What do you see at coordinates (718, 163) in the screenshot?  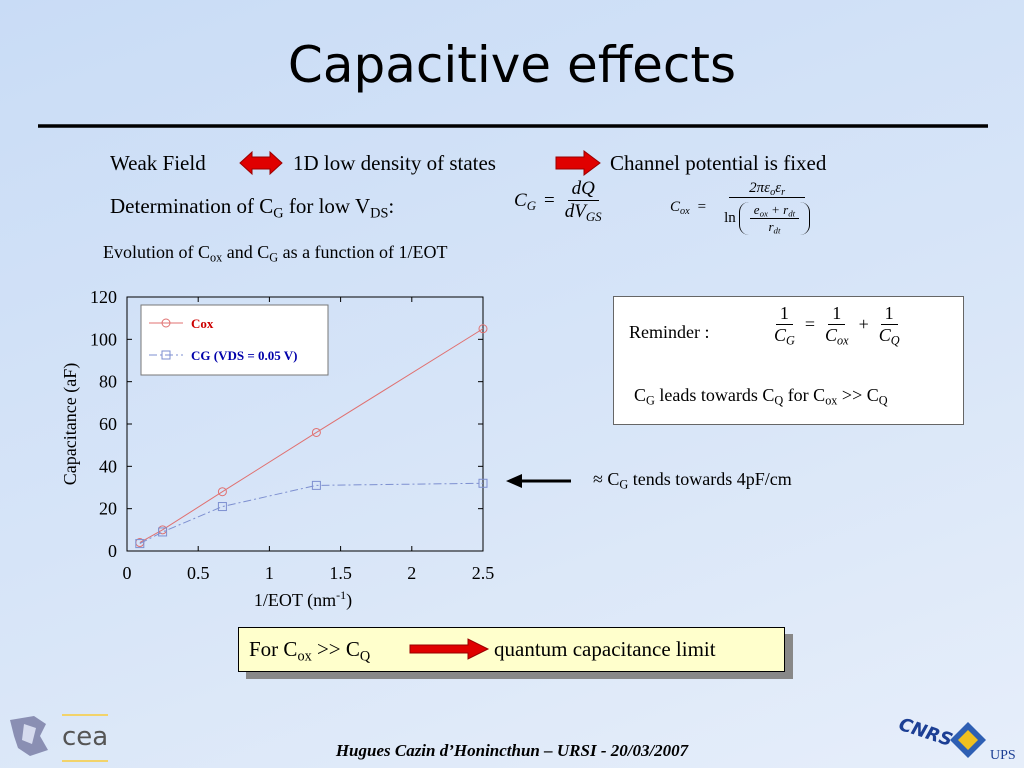 I see `channel-potential: Channel potential is fixed` at bounding box center [718, 163].